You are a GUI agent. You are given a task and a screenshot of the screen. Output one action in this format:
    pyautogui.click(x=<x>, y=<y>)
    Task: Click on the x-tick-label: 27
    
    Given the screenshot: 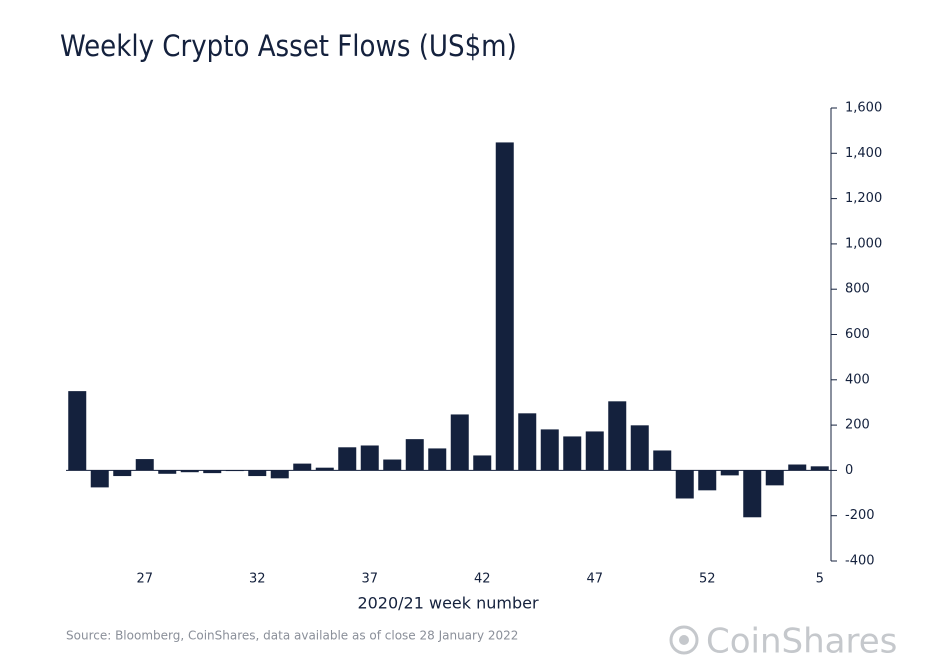 What is the action you would take?
    pyautogui.click(x=144, y=579)
    